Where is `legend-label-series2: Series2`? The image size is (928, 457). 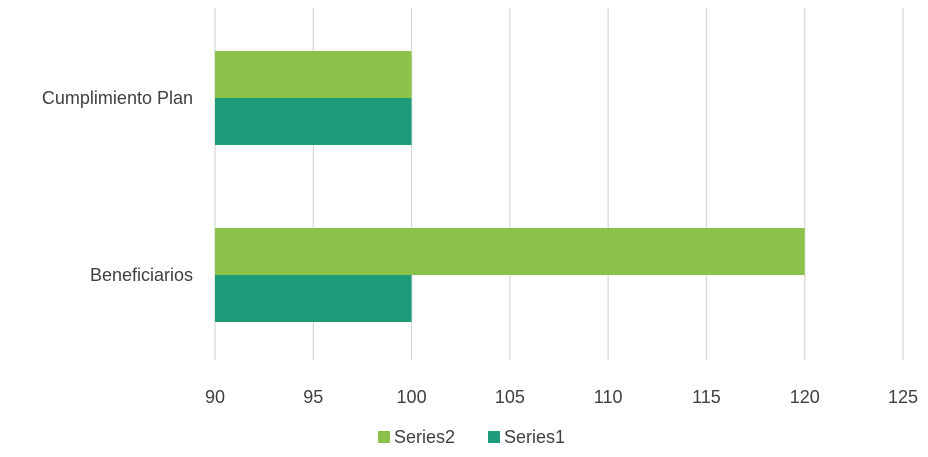
legend-label-series2: Series2 is located at coordinates (424, 437).